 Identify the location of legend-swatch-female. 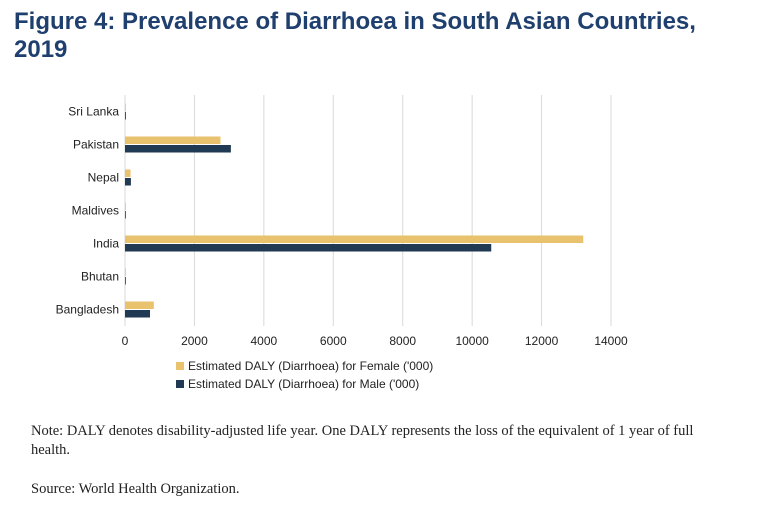
(180, 366).